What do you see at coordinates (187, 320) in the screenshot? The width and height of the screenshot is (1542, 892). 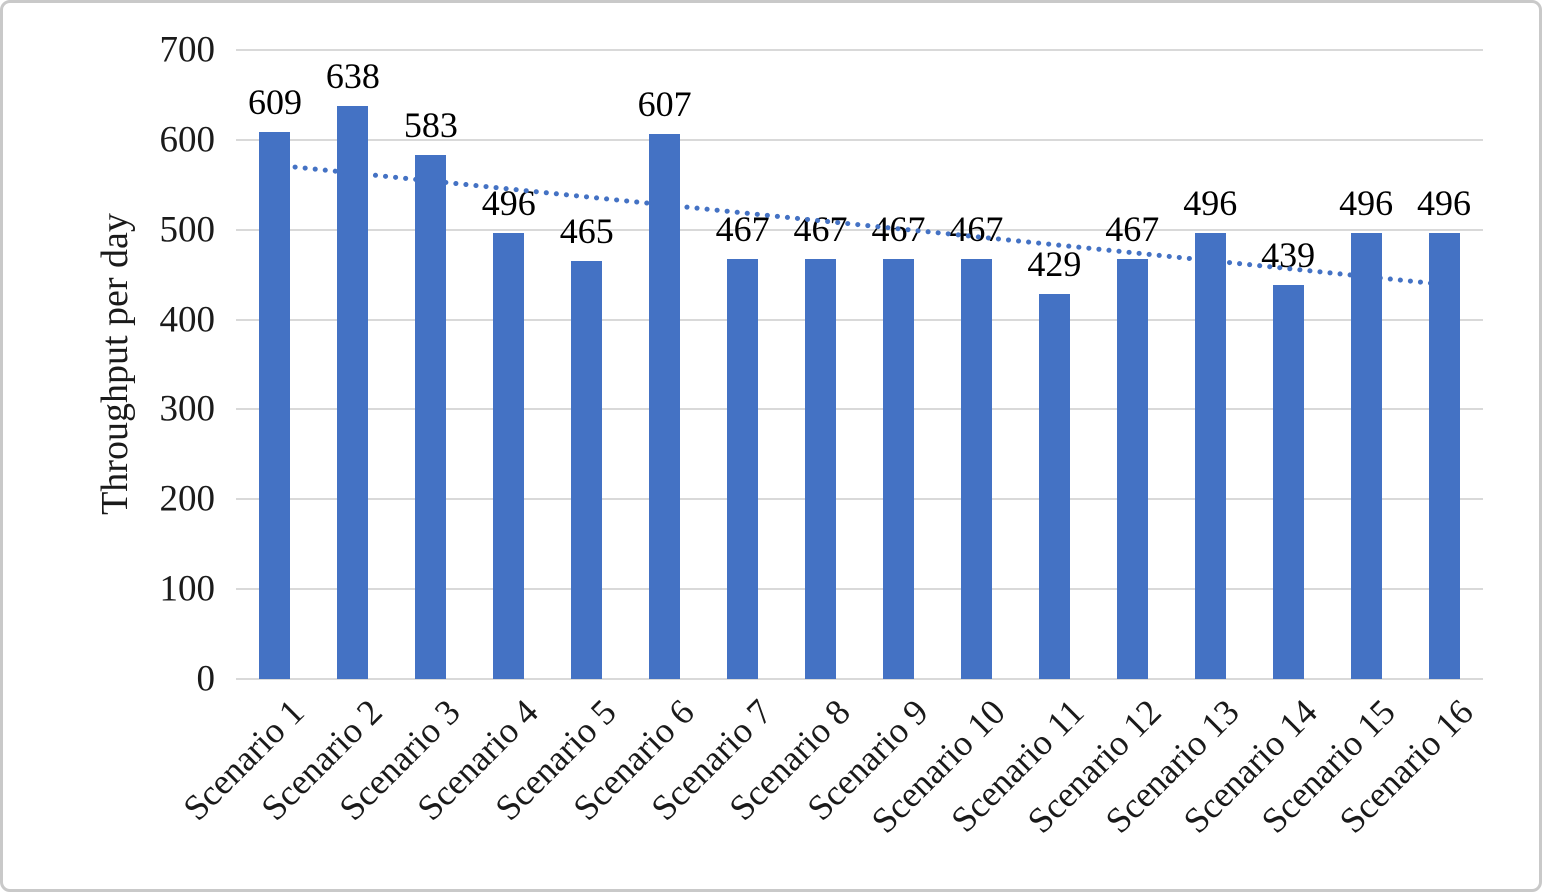 I see `y-tick-label: 400` at bounding box center [187, 320].